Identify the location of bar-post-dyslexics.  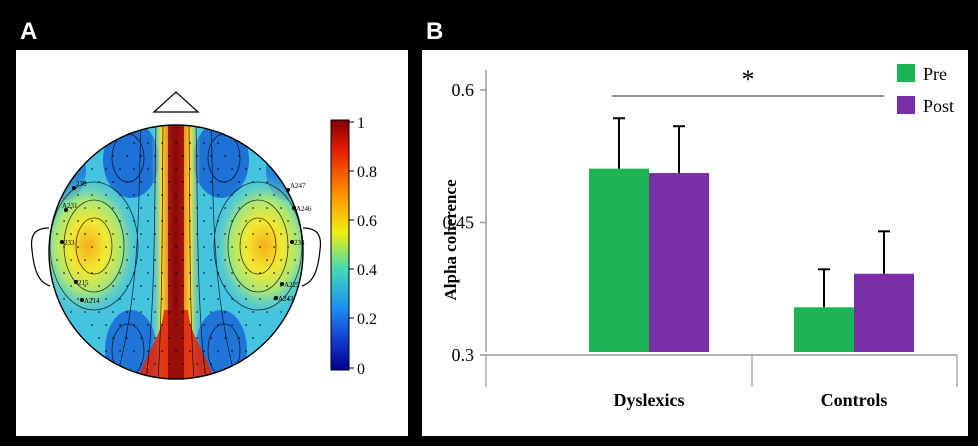
(679, 262).